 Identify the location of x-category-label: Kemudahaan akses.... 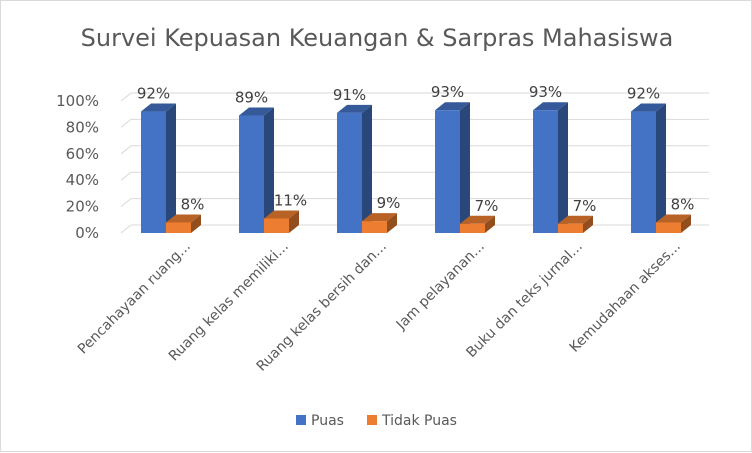
(625, 297).